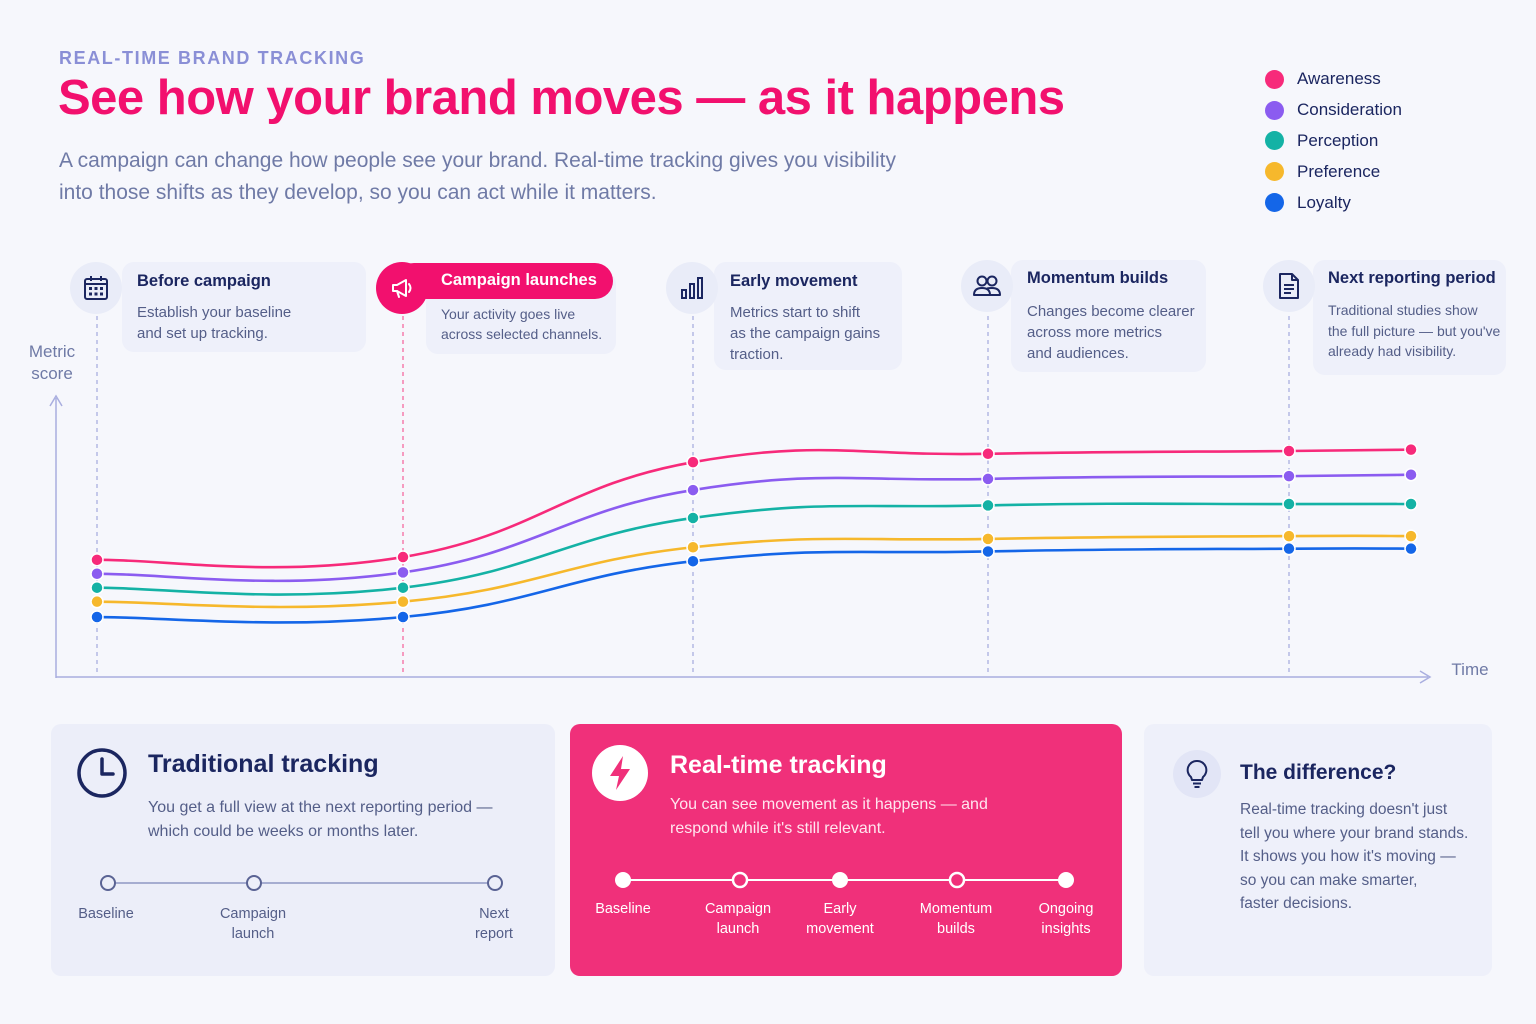 The height and width of the screenshot is (1024, 1536). What do you see at coordinates (1349, 110) in the screenshot?
I see `legend-label: Consideration` at bounding box center [1349, 110].